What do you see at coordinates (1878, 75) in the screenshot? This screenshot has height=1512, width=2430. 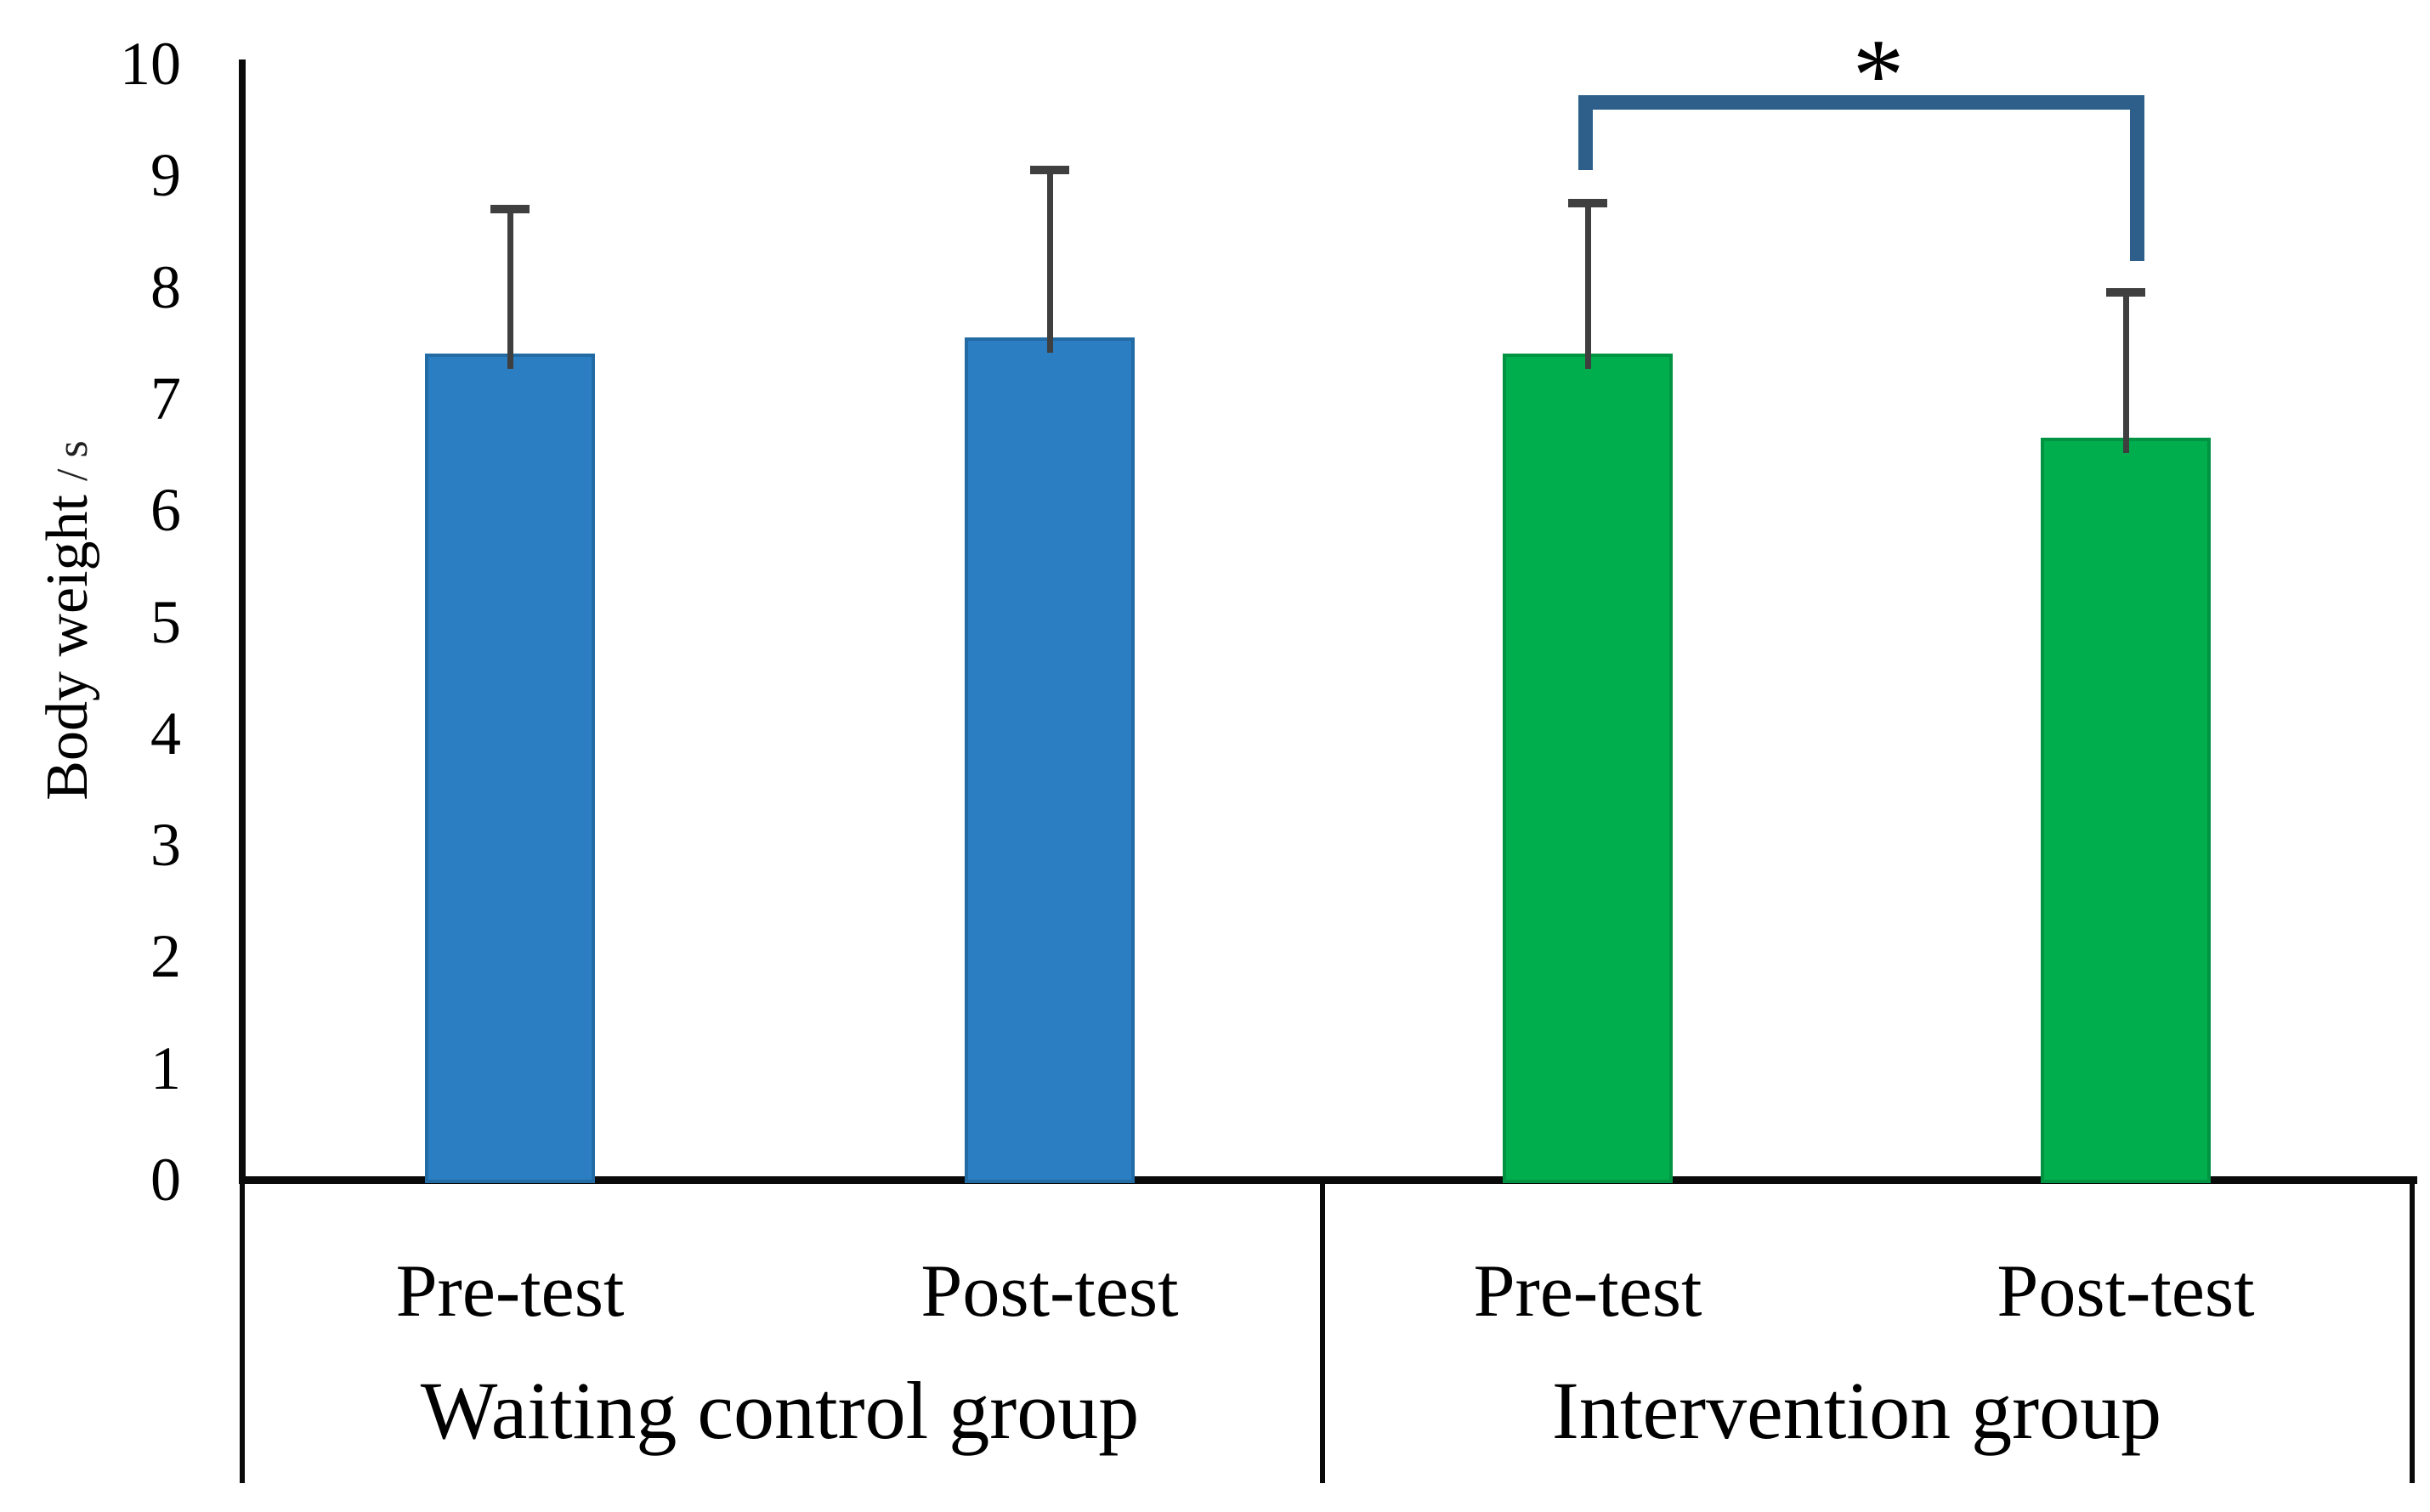 I see `significance-asterisk: *` at bounding box center [1878, 75].